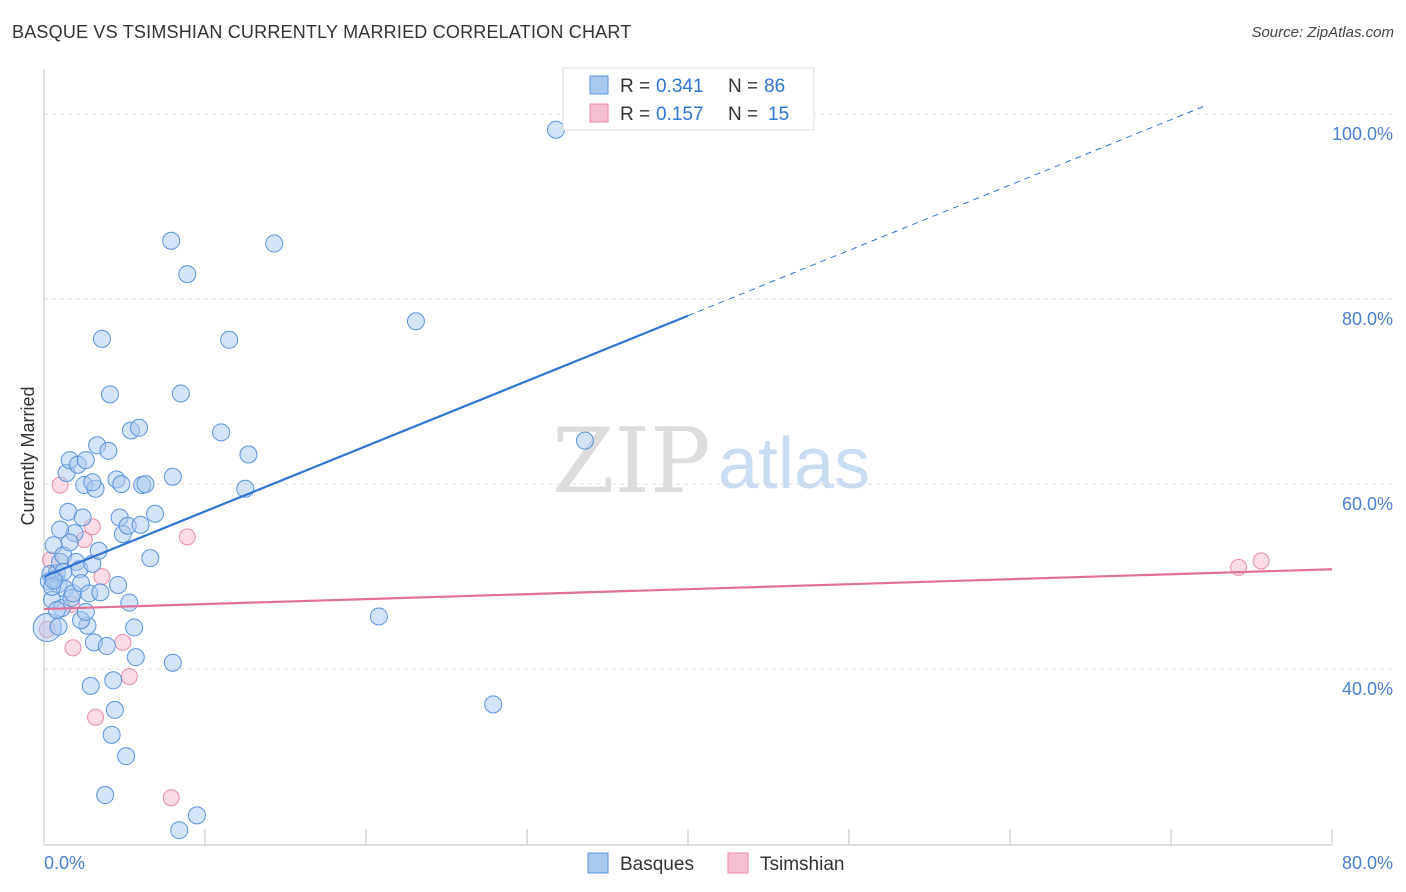 The image size is (1406, 892). What do you see at coordinates (1322, 32) in the screenshot?
I see `source-attribution: Source: ZipAtlas.com` at bounding box center [1322, 32].